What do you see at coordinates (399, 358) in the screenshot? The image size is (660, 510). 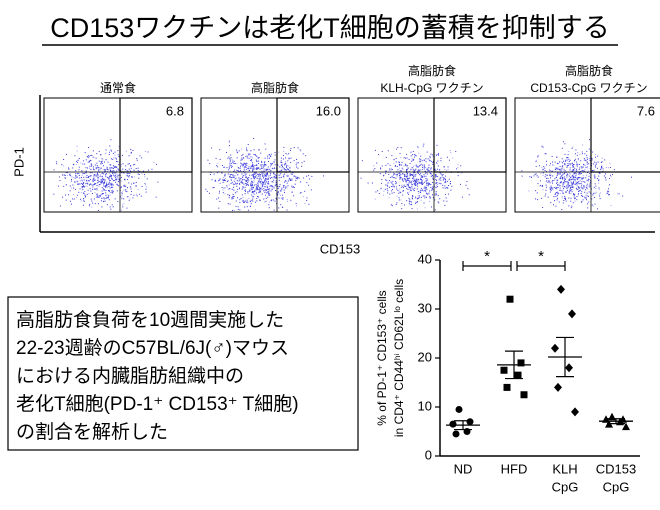 I see `y-axis-label: in CD4⁺ CD44ʰⁱ CD62Lˡᵒ cells` at bounding box center [399, 358].